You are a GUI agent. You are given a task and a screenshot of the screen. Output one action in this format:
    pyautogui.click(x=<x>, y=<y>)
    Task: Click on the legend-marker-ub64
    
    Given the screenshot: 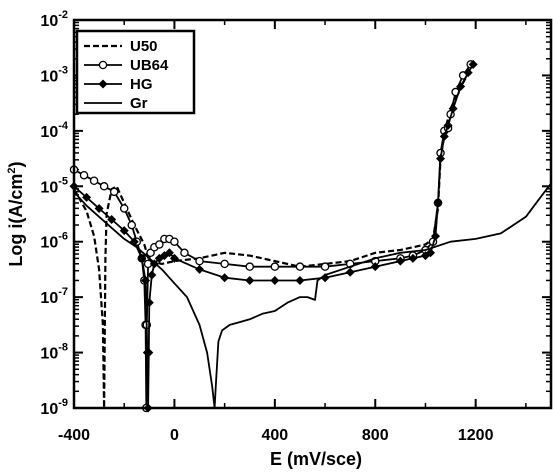 What is the action you would take?
    pyautogui.click(x=103, y=65)
    